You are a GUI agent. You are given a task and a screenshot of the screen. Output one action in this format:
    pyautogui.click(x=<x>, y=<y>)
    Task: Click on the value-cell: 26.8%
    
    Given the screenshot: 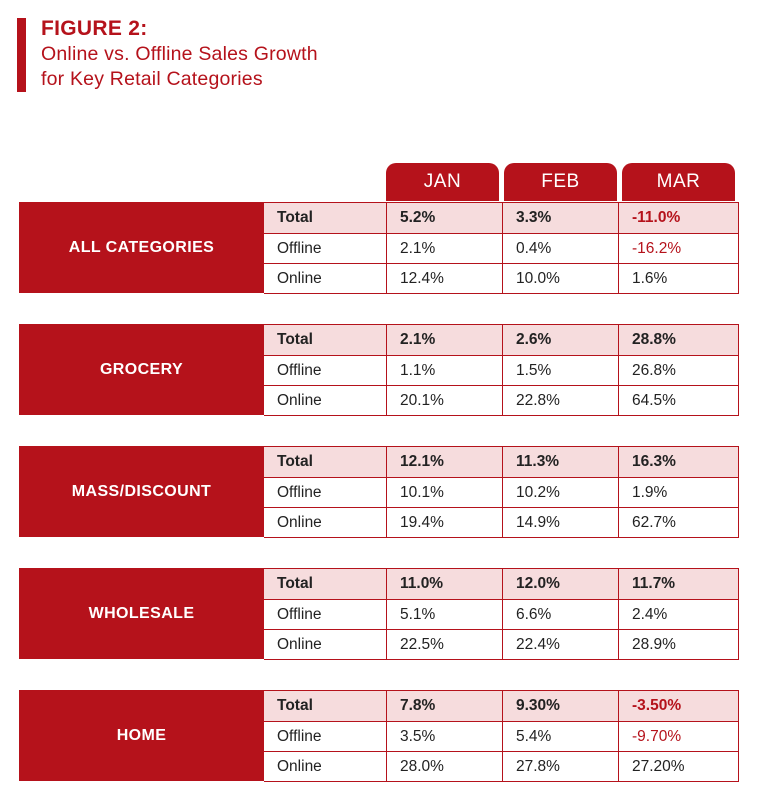 What is the action you would take?
    pyautogui.click(x=678, y=370)
    